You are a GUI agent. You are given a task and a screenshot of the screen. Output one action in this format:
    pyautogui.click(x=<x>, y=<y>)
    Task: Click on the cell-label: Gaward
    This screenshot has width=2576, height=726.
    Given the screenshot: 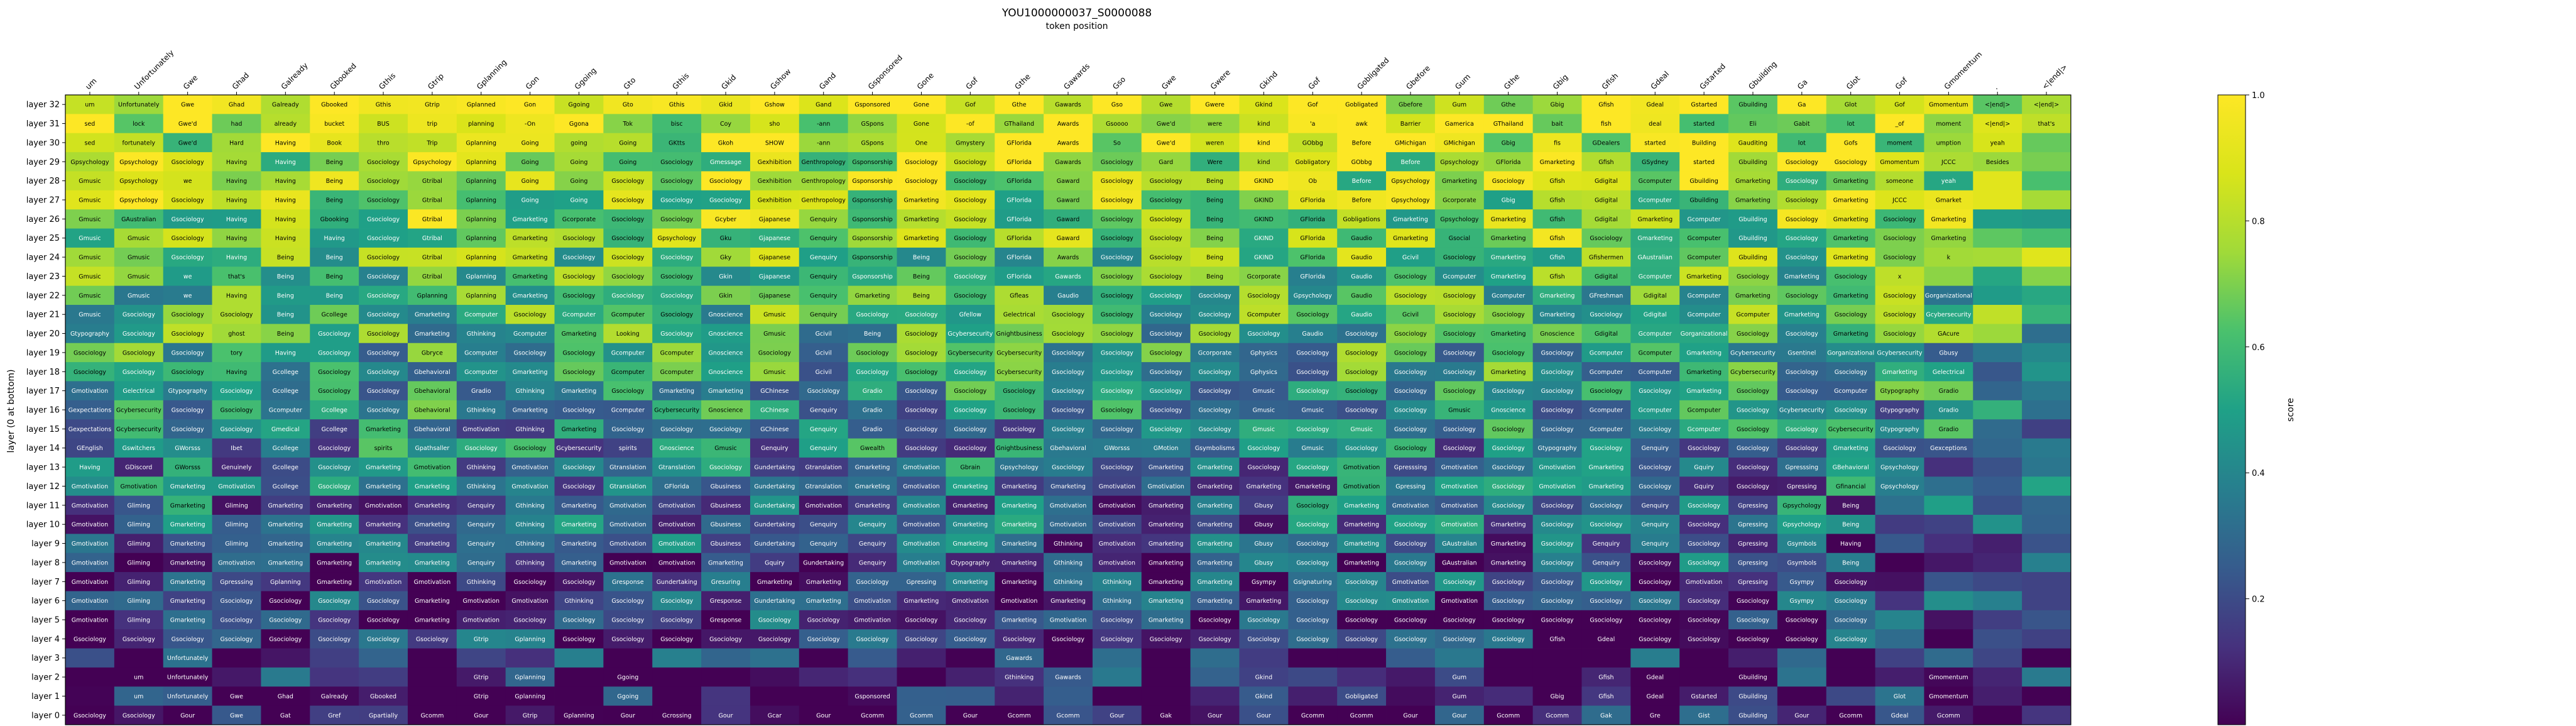 What is the action you would take?
    pyautogui.click(x=1068, y=238)
    